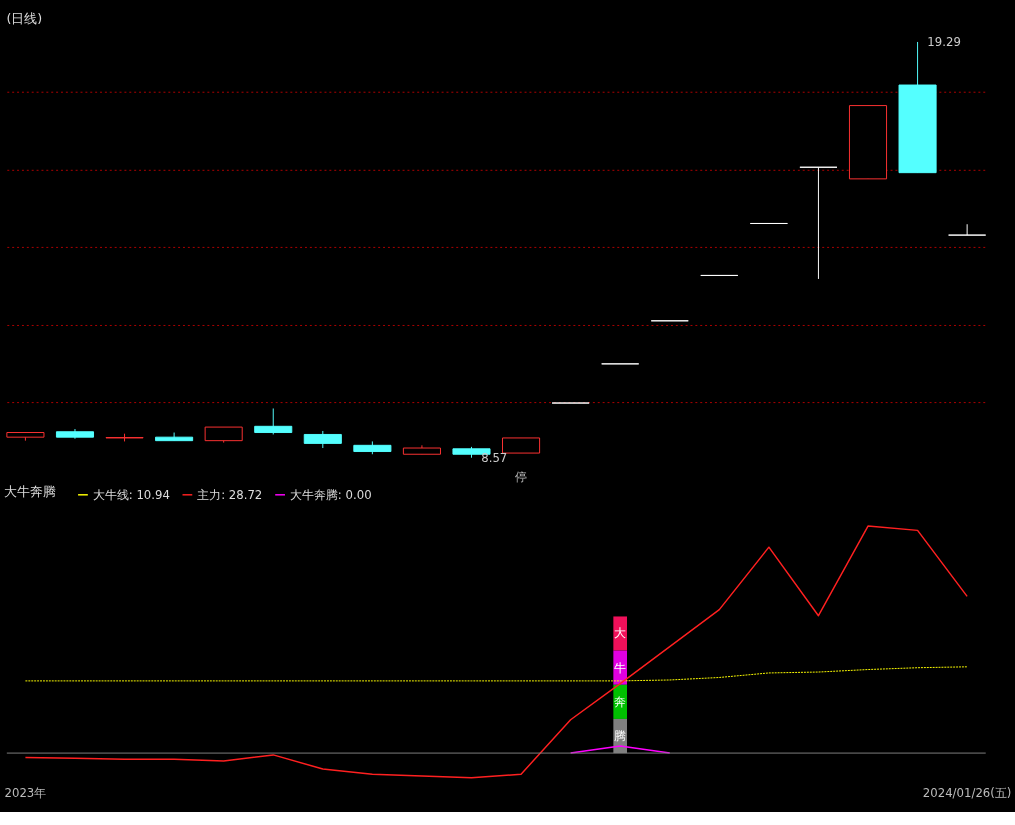 Image resolution: width=1015 pixels, height=825 pixels. Describe the element at coordinates (620, 701) in the screenshot. I see `annotation: 奔` at that location.